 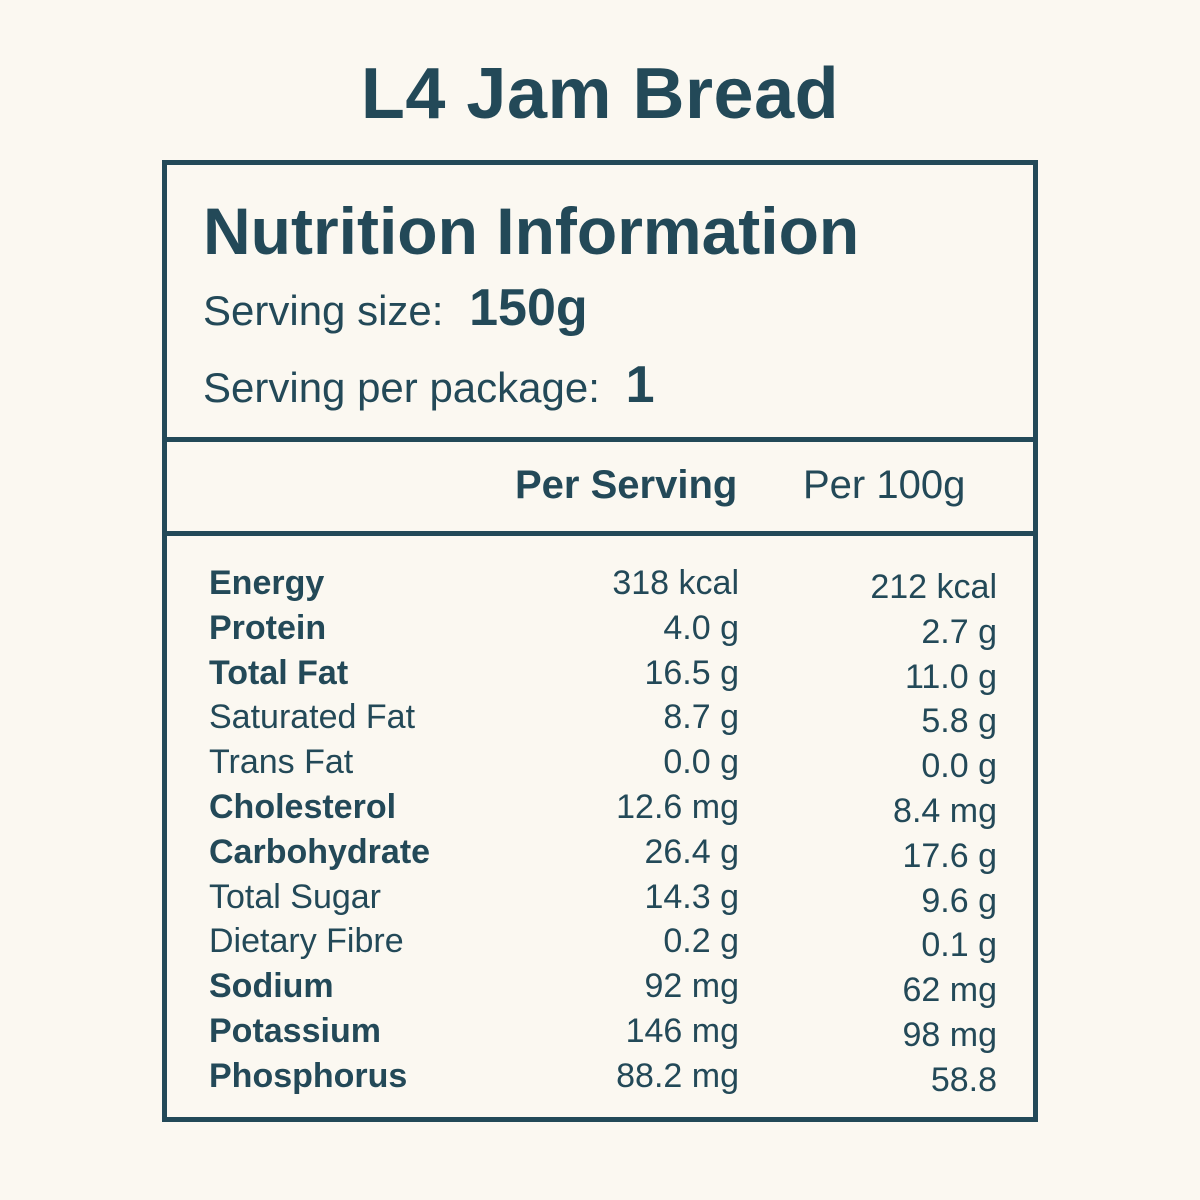 I want to click on column-header-per-serving: Per Serving, so click(x=626, y=485).